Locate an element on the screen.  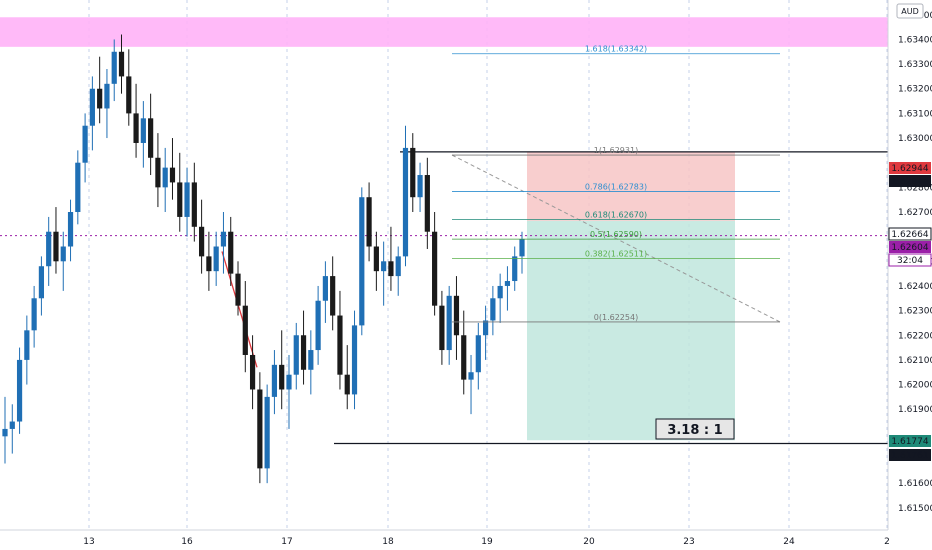
price-tick: 1.61900 is located at coordinates (915, 410).